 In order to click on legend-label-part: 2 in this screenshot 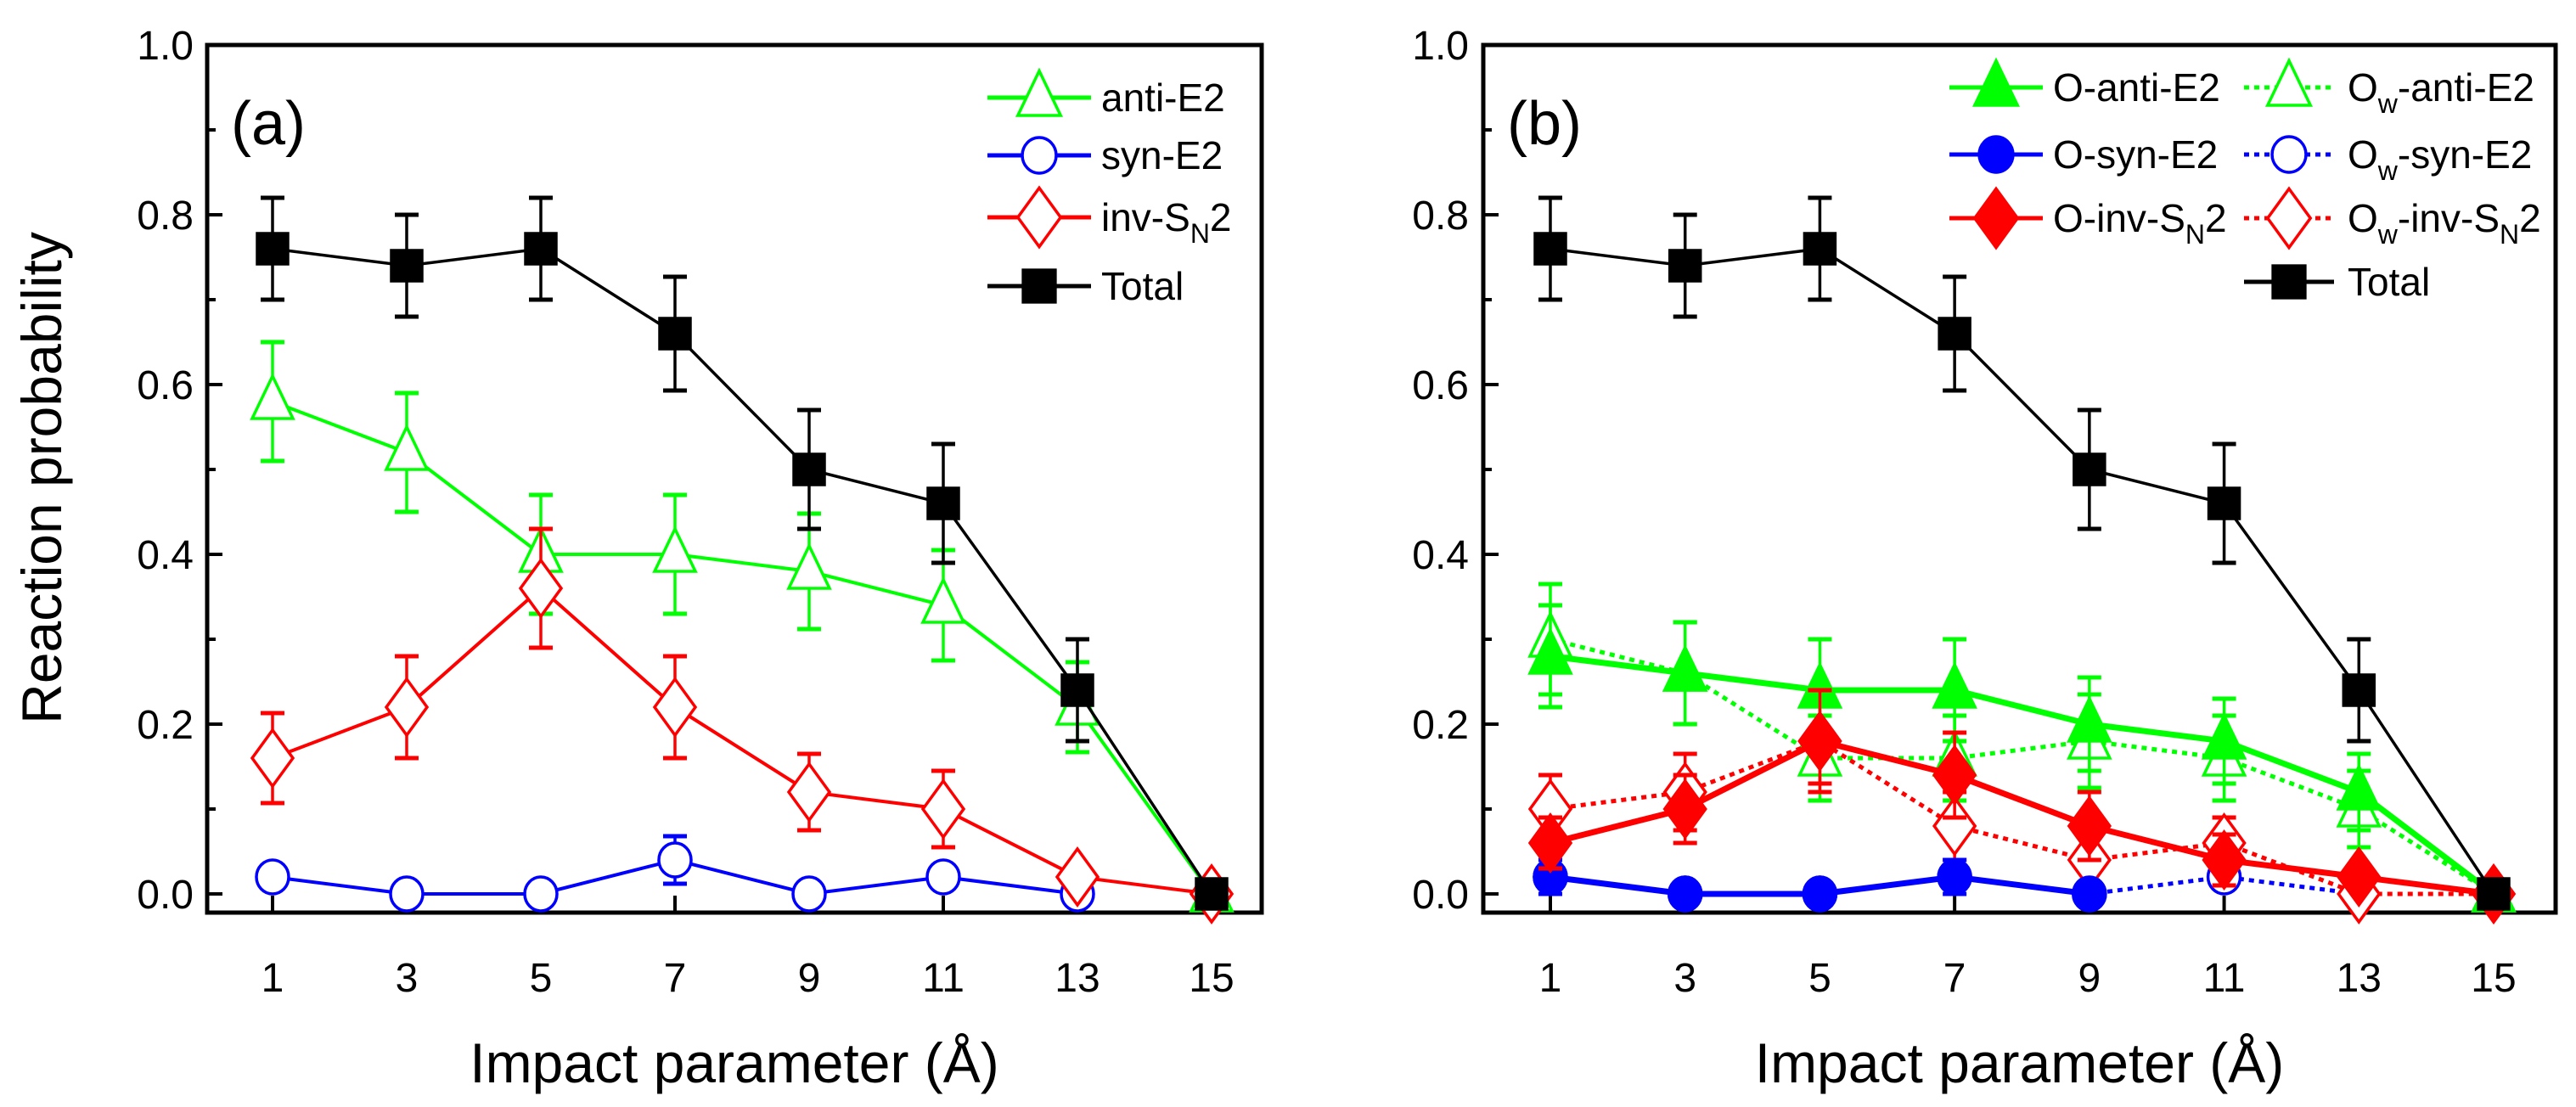, I will do `click(1221, 217)`.